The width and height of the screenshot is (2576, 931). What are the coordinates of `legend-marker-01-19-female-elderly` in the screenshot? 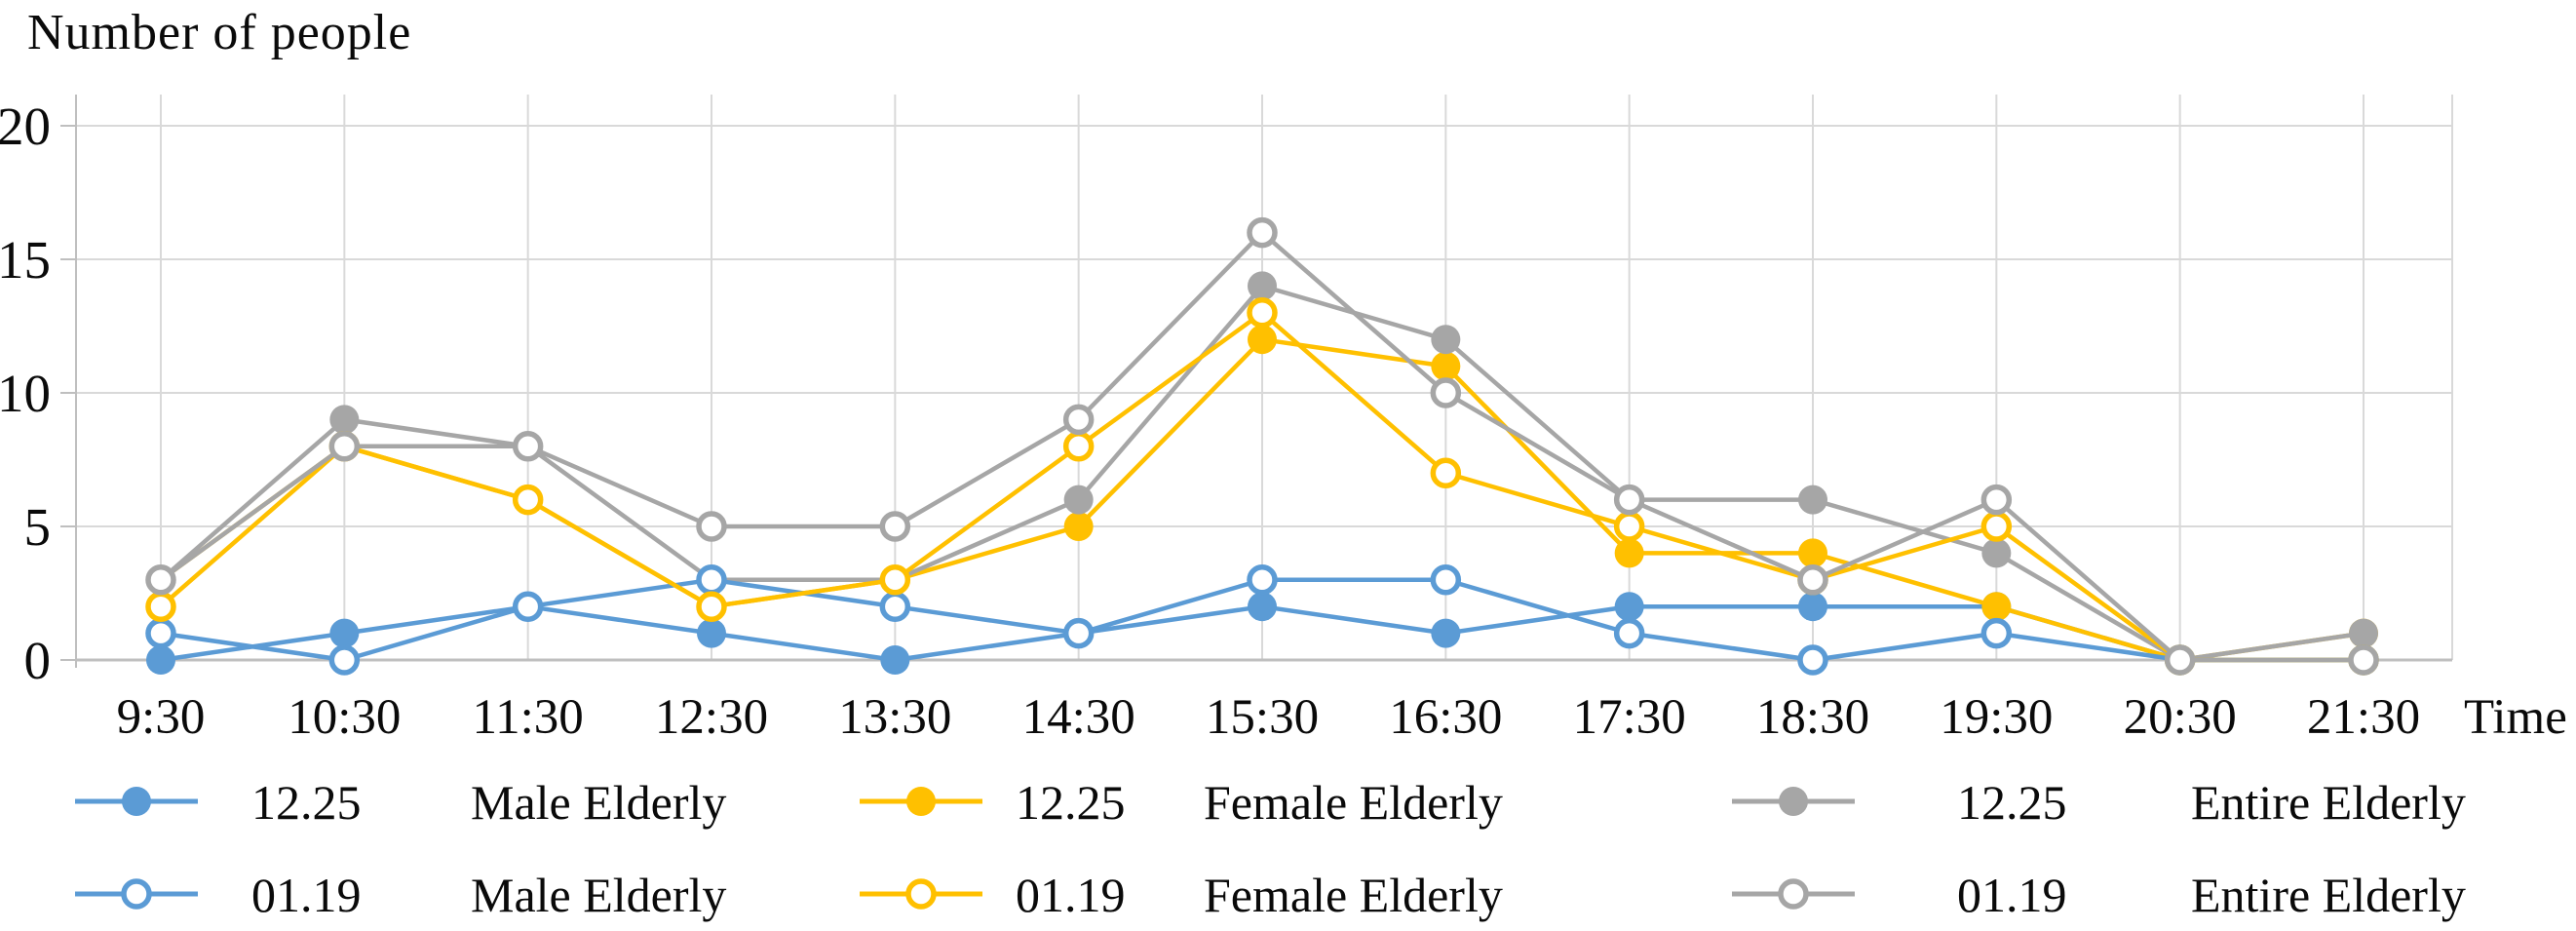 It's located at (921, 894).